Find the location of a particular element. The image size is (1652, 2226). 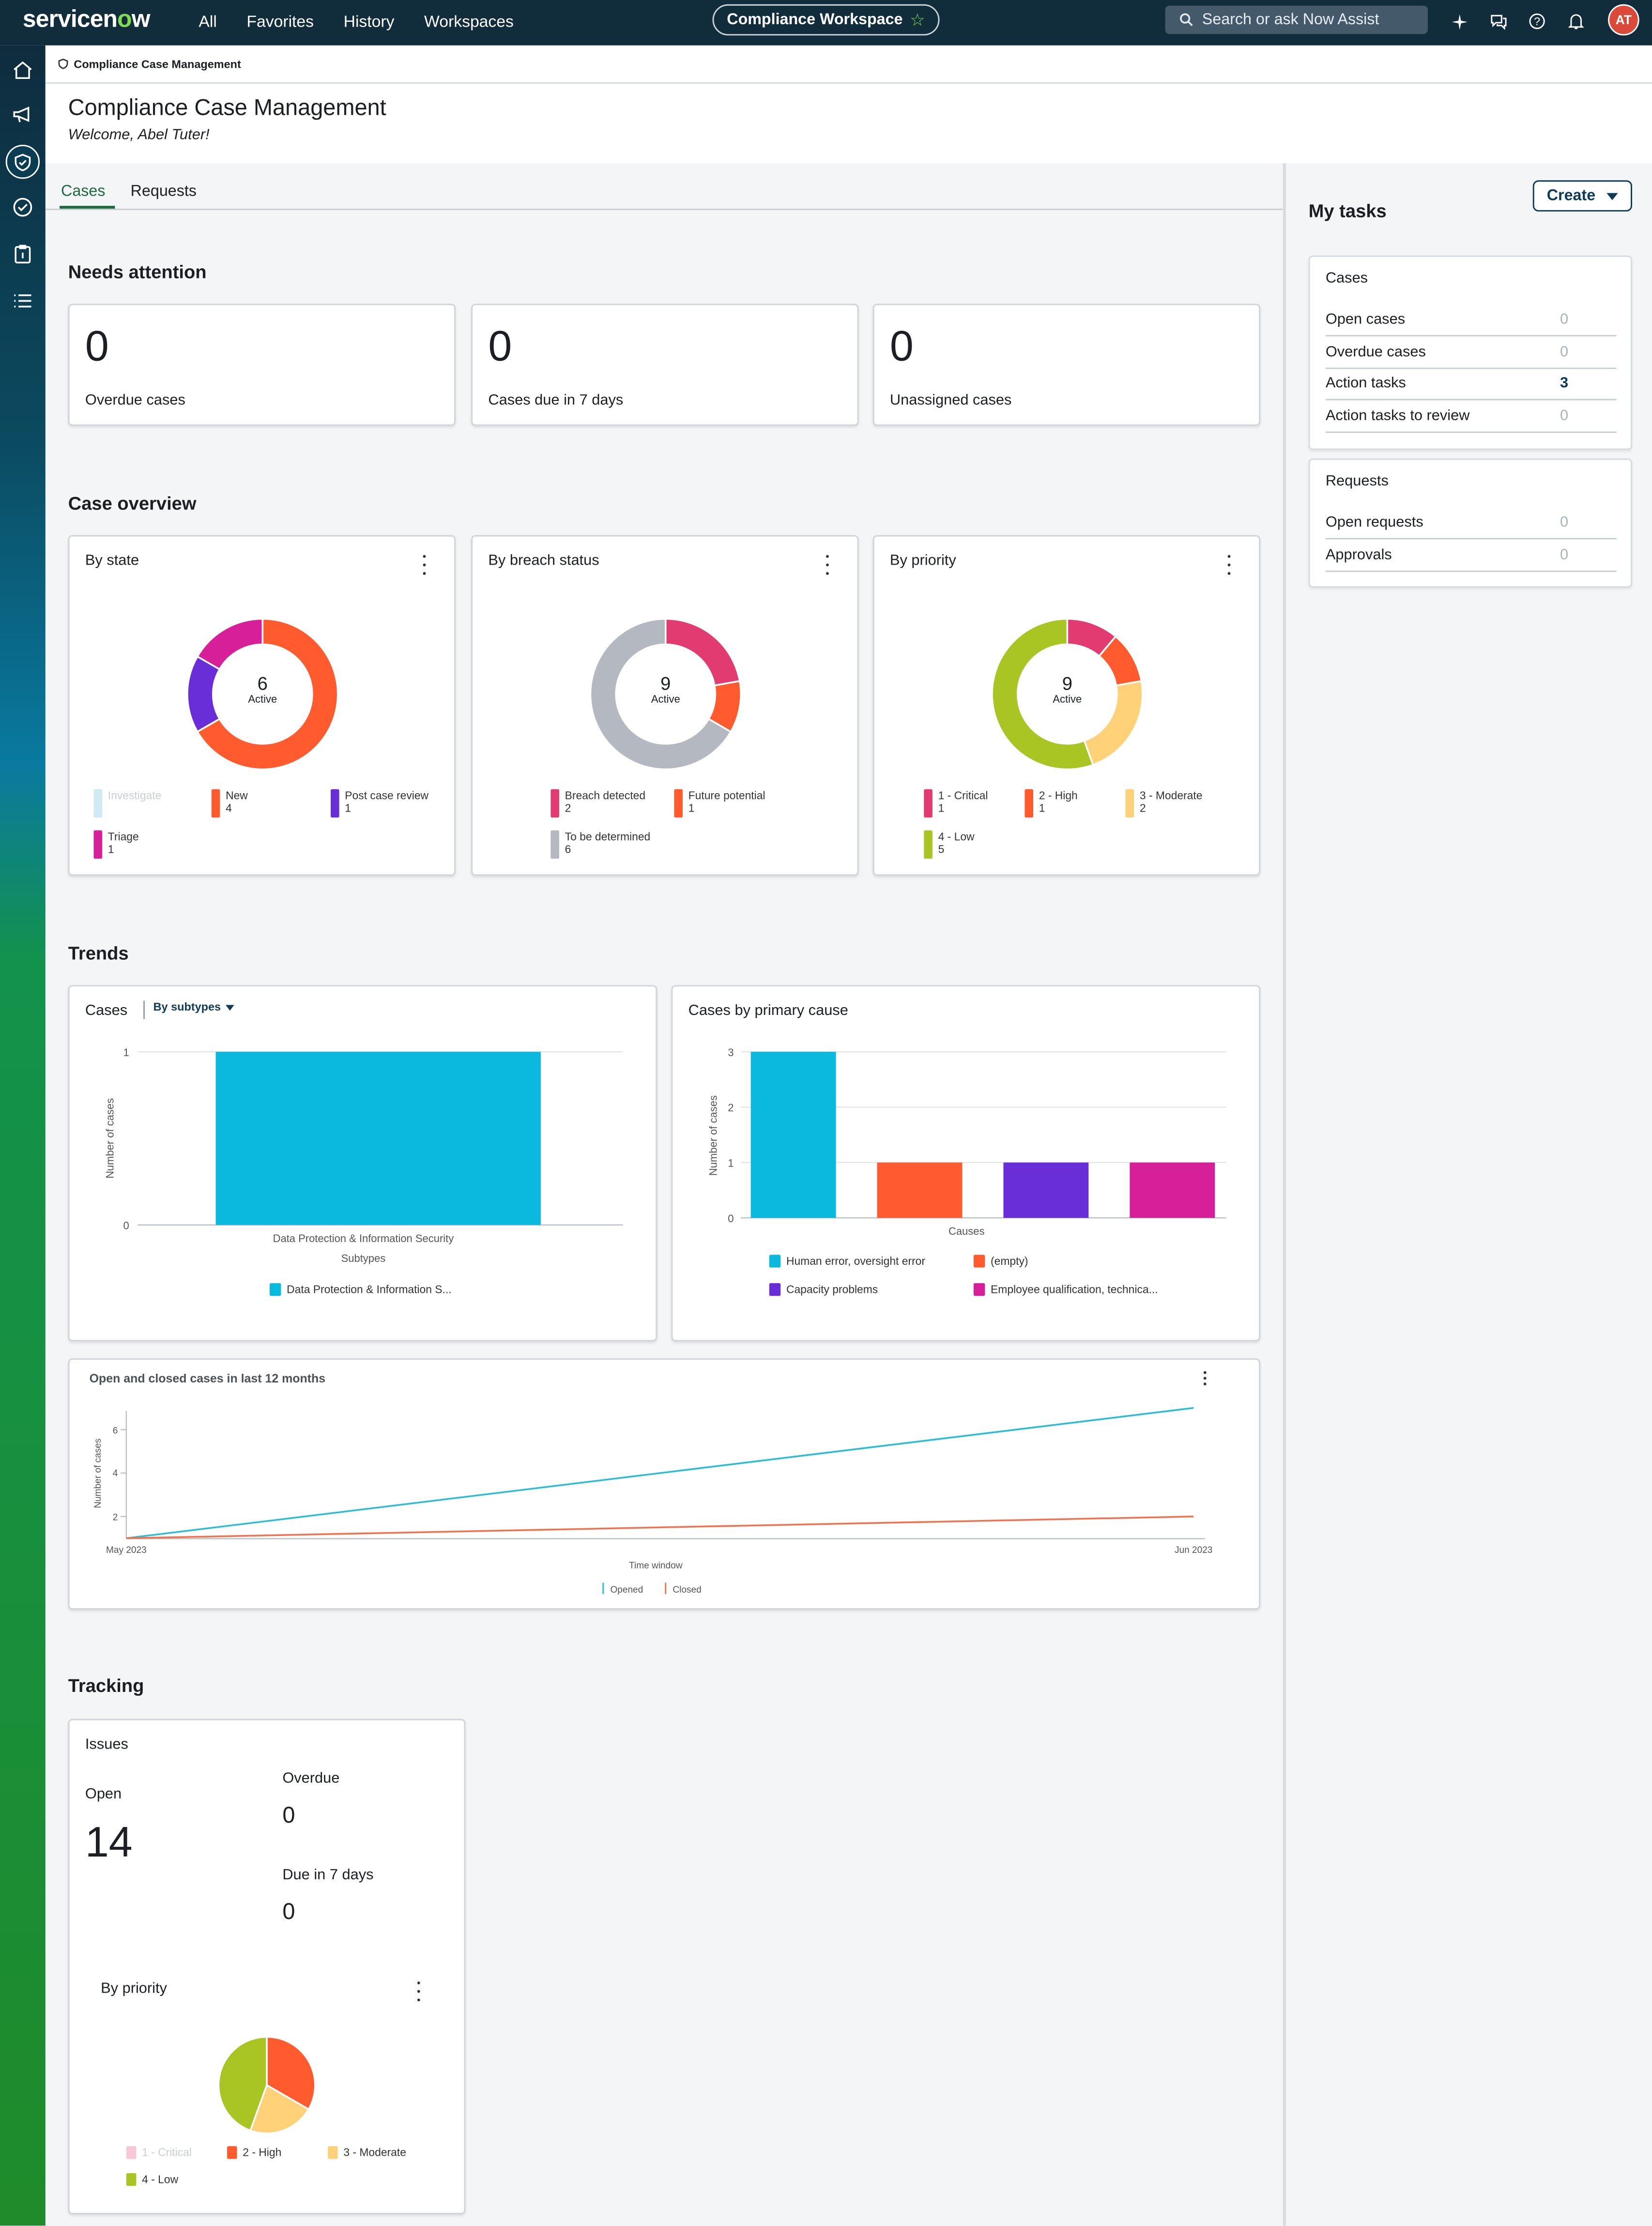

case-overview-title: Case overview is located at coordinates (132, 503).